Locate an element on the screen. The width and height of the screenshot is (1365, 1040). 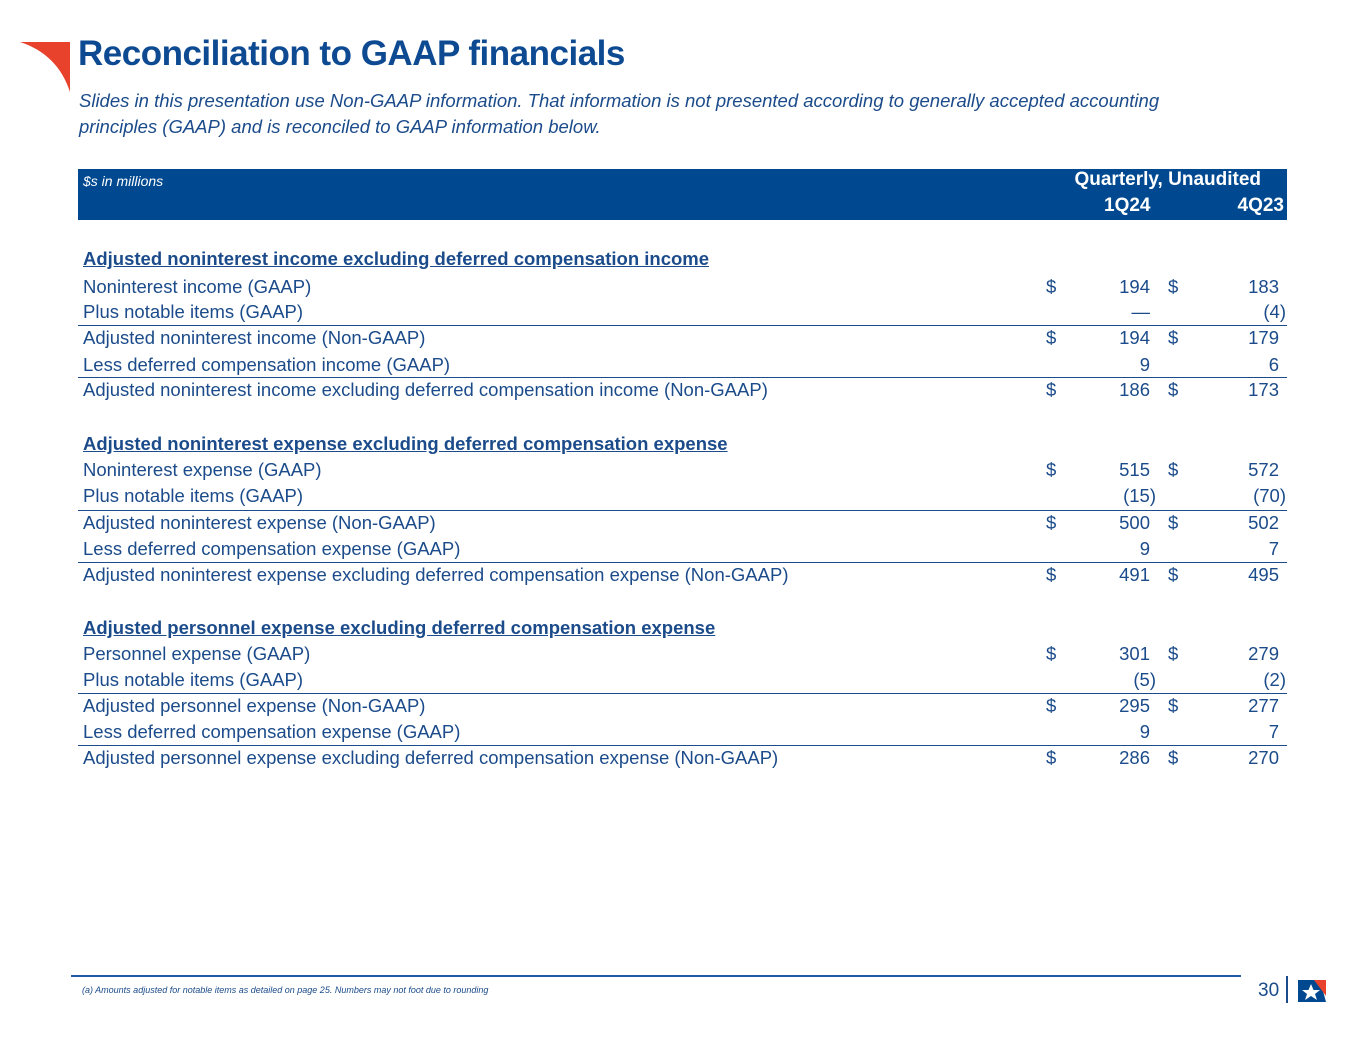
value-1q24: 295 is located at coordinates (1134, 705).